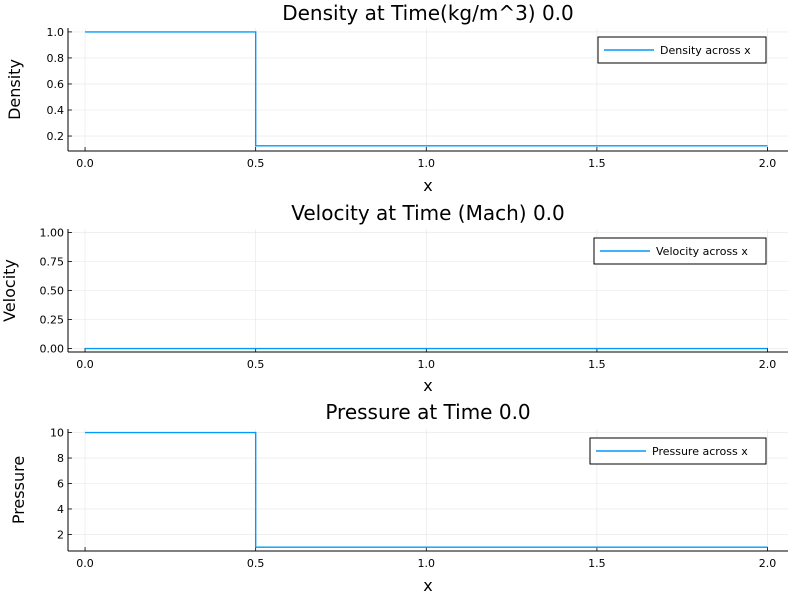 This screenshot has height=600, width=800. I want to click on y-tick-label: 0.6, so click(56, 84).